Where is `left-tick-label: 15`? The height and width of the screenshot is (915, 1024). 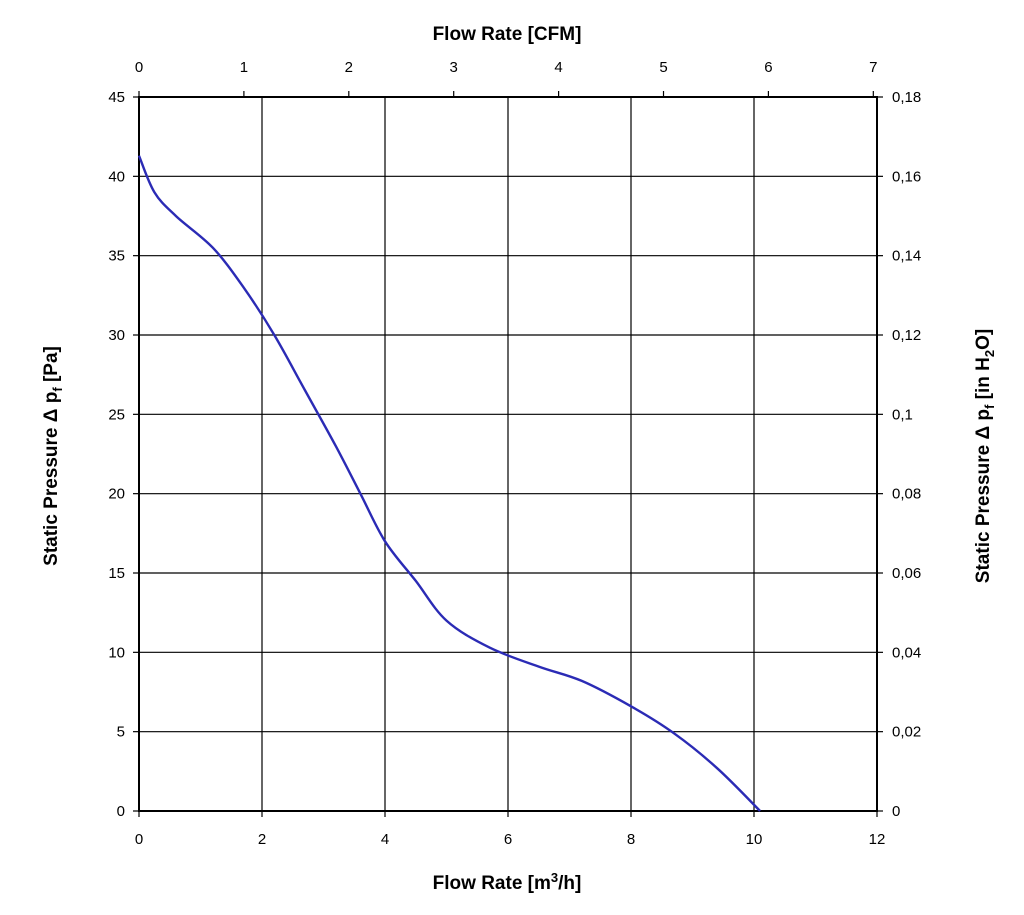 left-tick-label: 15 is located at coordinates (116, 573).